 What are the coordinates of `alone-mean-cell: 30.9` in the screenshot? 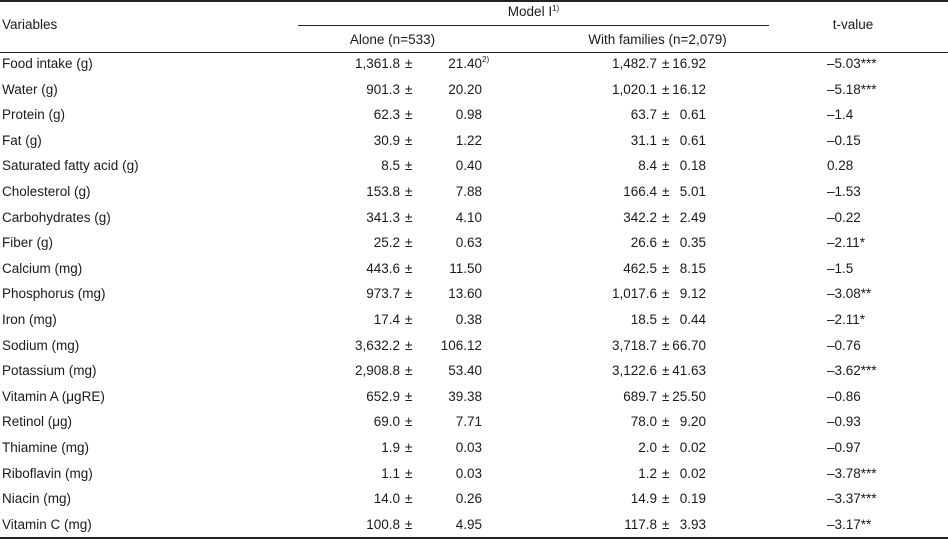 It's located at (386, 140).